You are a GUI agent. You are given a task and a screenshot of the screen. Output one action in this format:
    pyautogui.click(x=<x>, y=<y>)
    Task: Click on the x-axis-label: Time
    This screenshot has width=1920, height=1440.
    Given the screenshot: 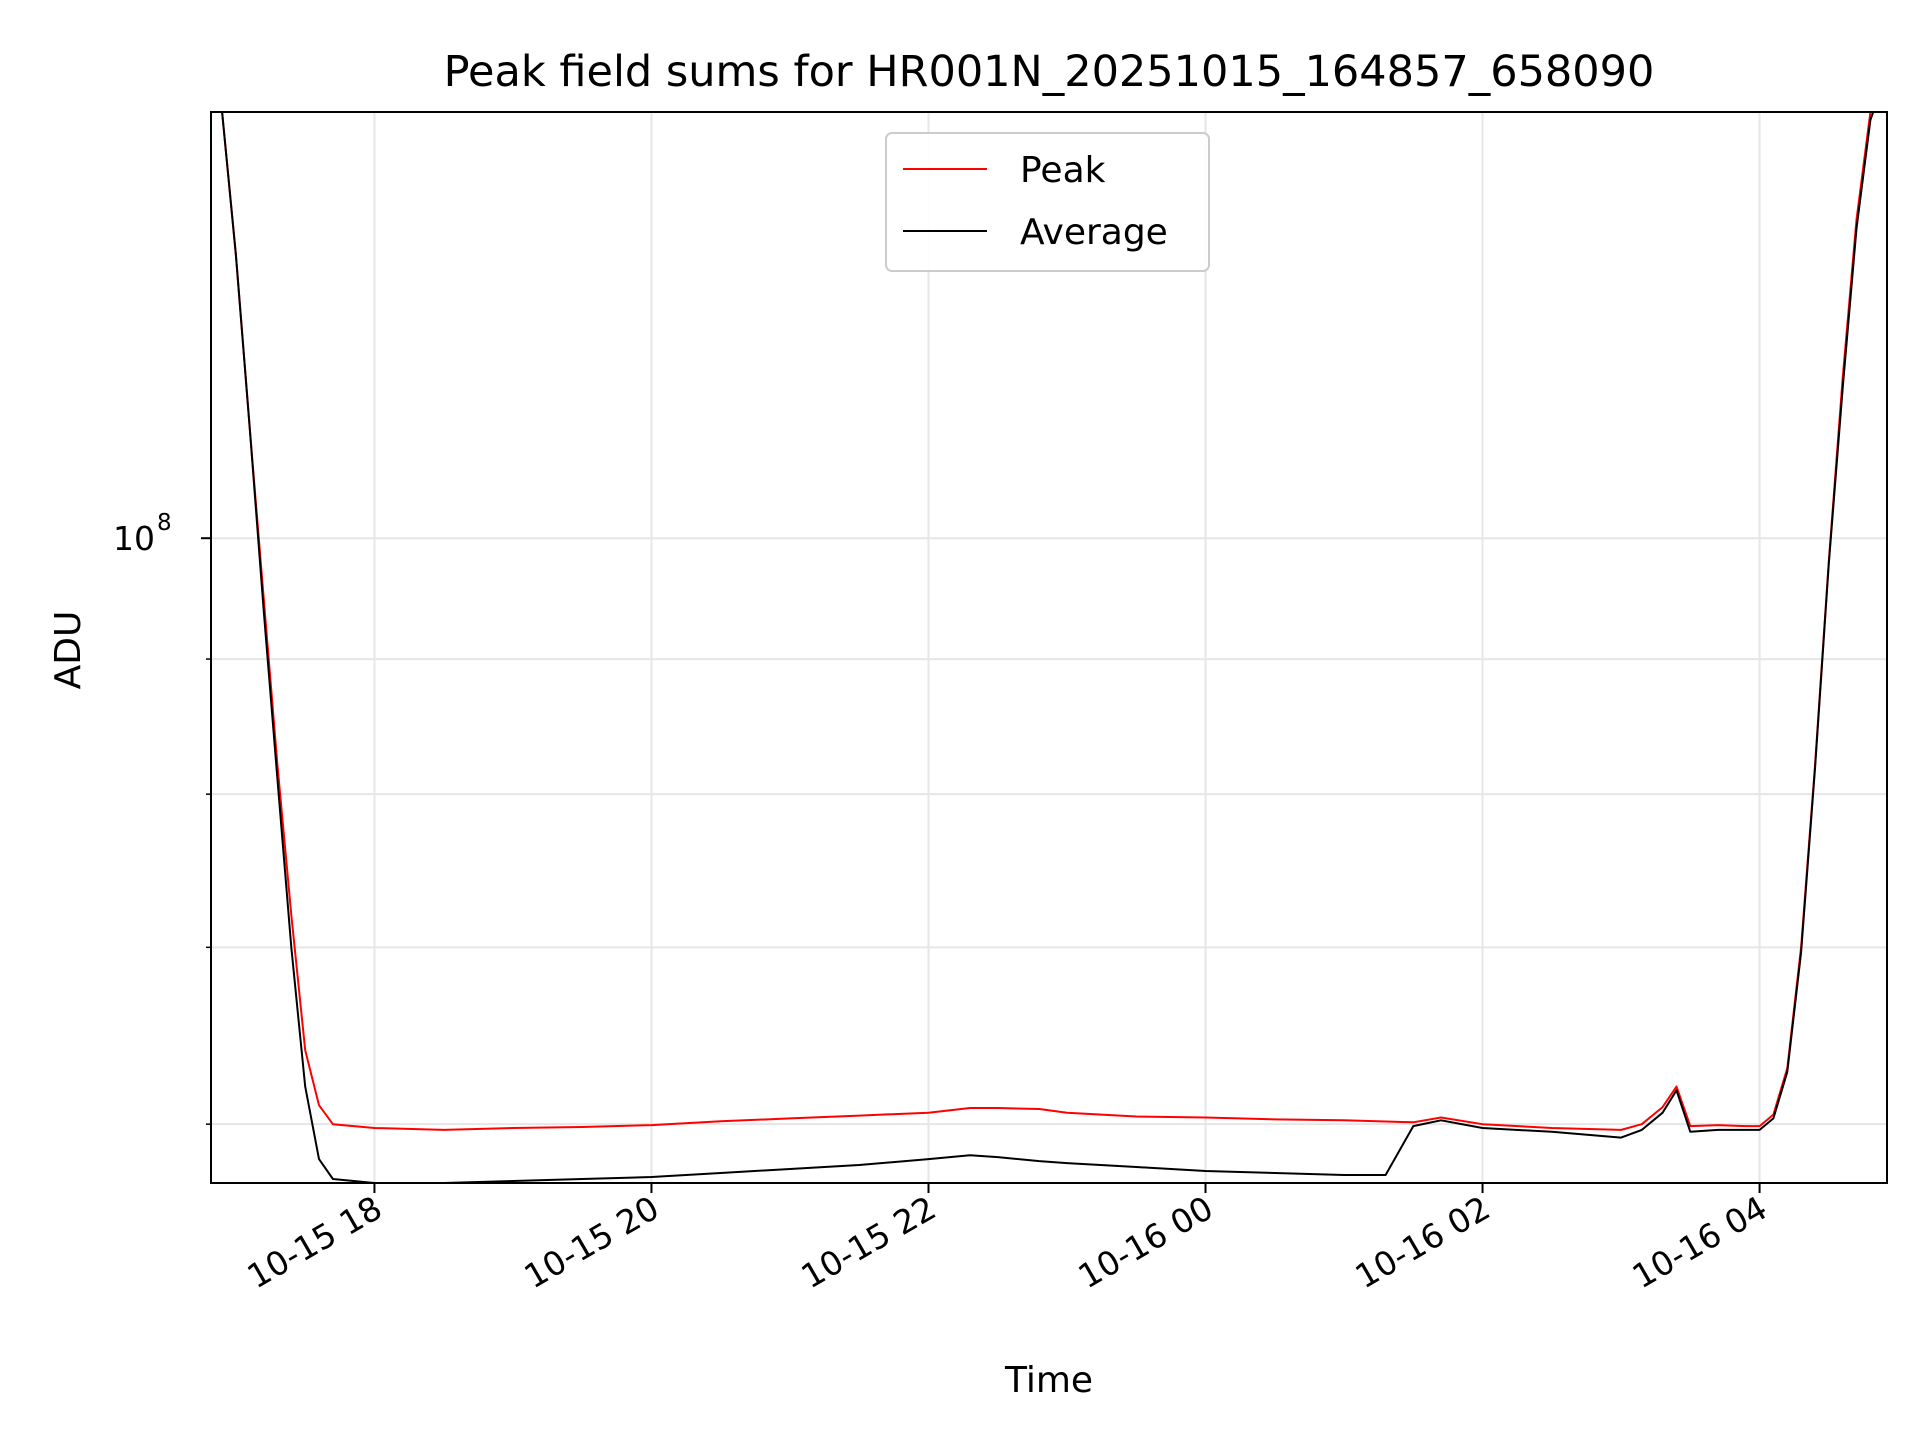 What is the action you would take?
    pyautogui.click(x=1048, y=1380)
    